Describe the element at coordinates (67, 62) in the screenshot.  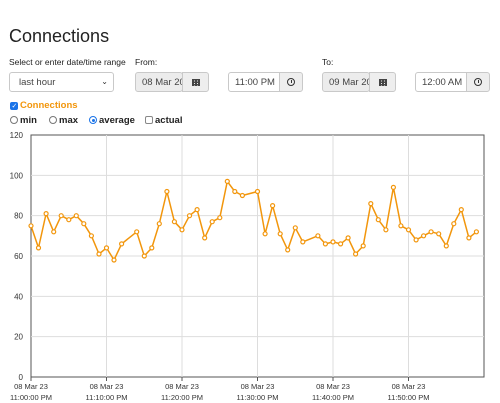
I see `range-label: Select or enter date/time range` at that location.